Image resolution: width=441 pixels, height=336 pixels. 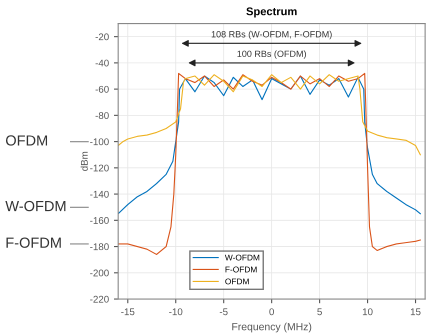 What do you see at coordinates (35, 206) in the screenshot?
I see `text: W-OFDM` at bounding box center [35, 206].